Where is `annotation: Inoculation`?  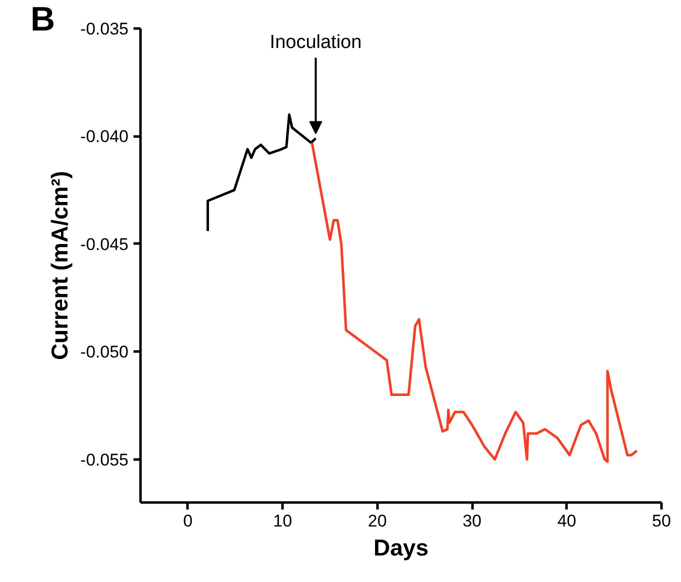 annotation: Inoculation is located at coordinates (316, 43).